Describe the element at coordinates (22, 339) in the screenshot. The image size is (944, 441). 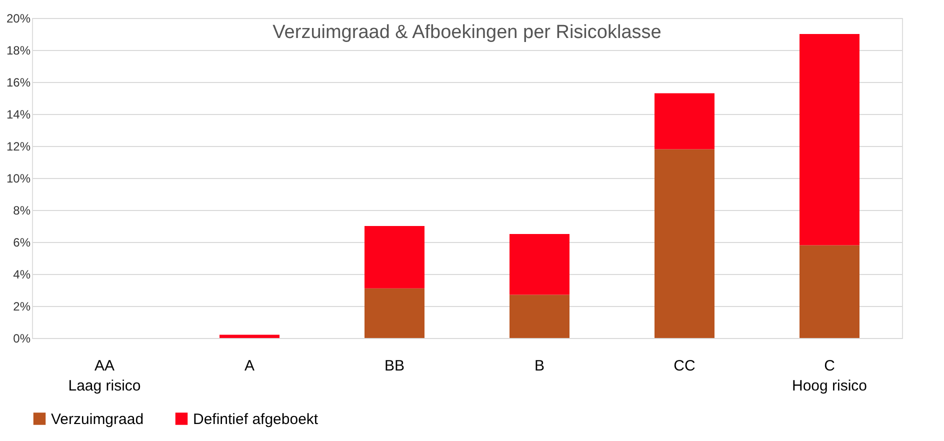
I see `y-tick-label: 0%` at that location.